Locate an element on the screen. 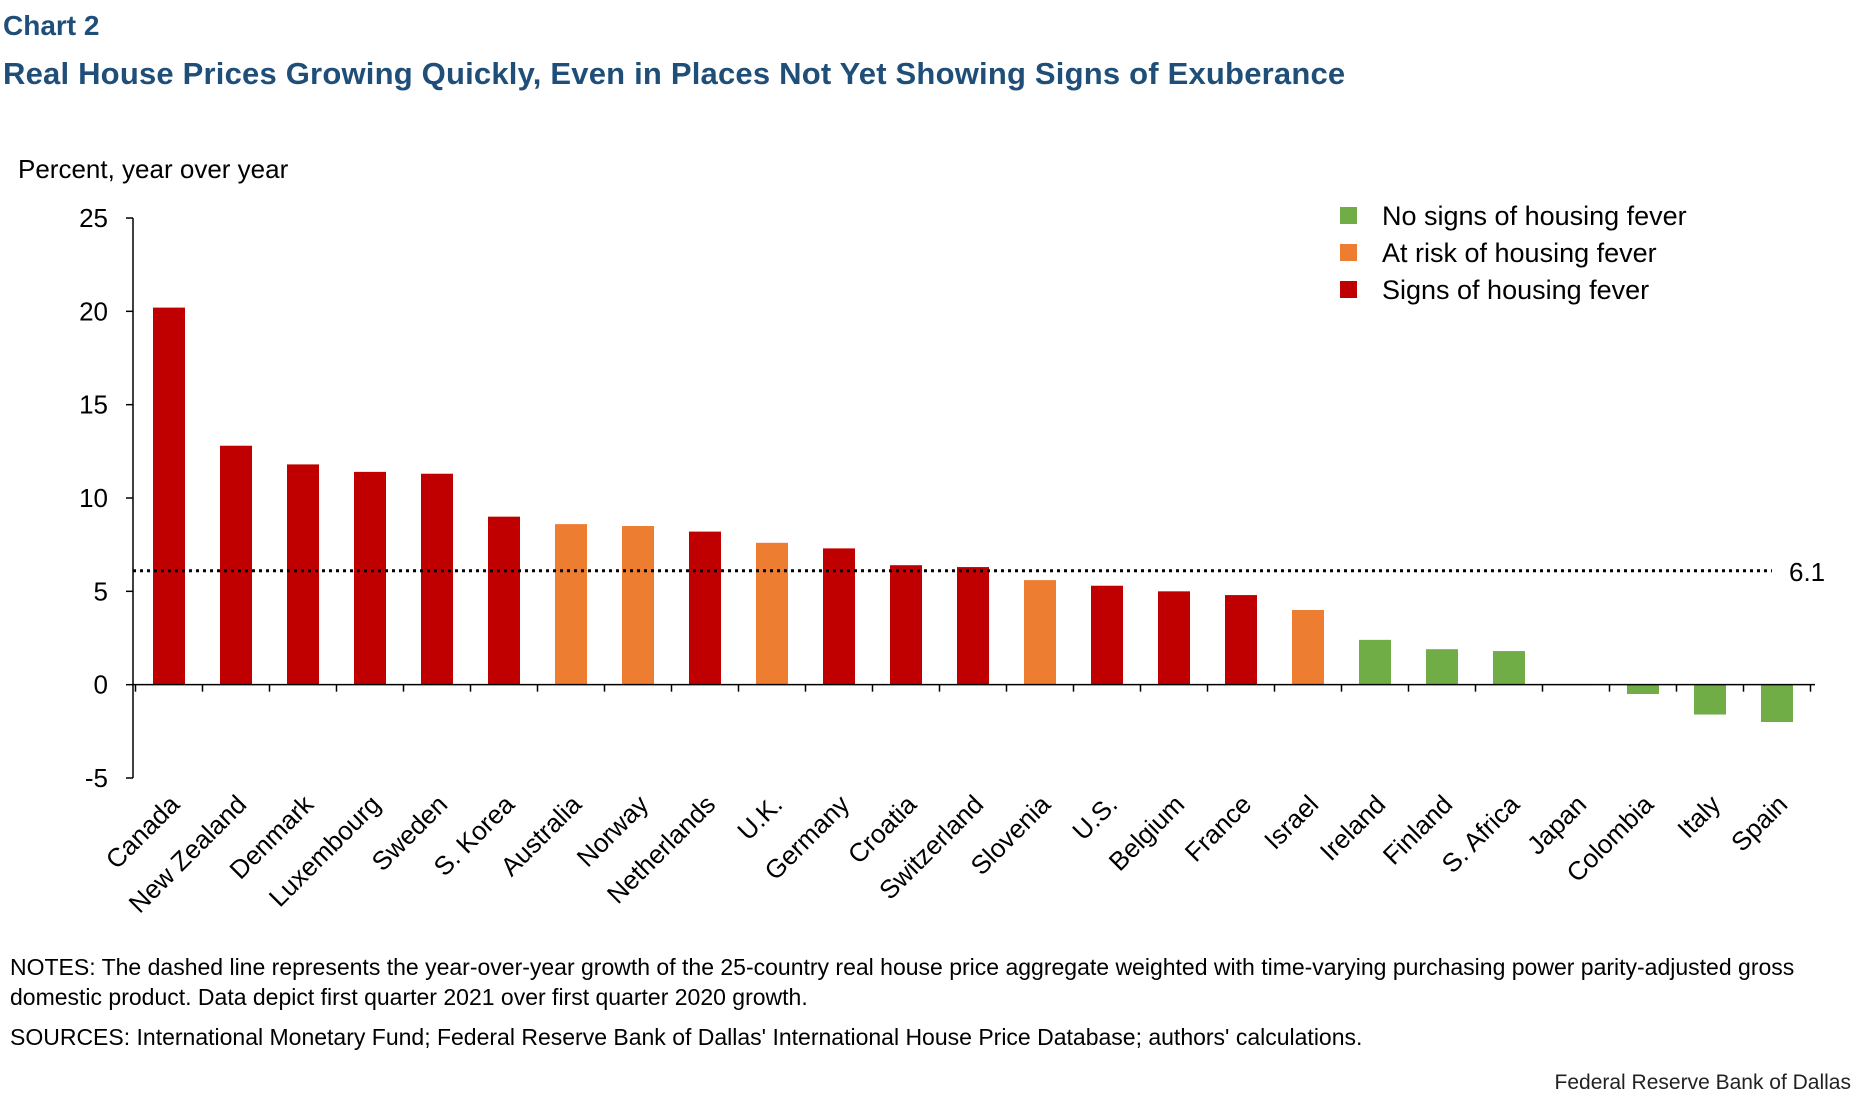 The width and height of the screenshot is (1868, 1103). bar-slovenia is located at coordinates (1040, 632).